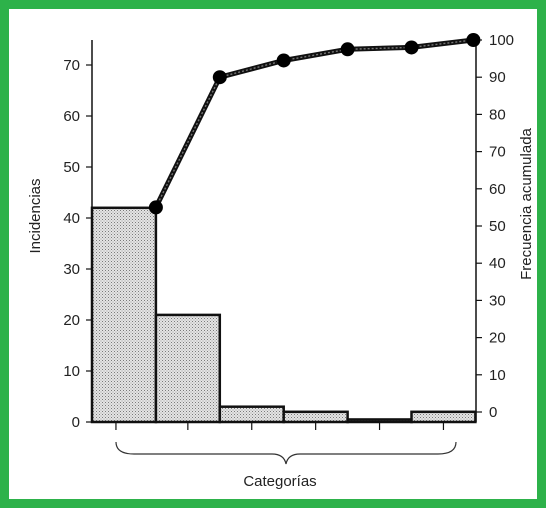 The height and width of the screenshot is (508, 546). Describe the element at coordinates (497, 114) in the screenshot. I see `right-tick-label-80: 80` at that location.